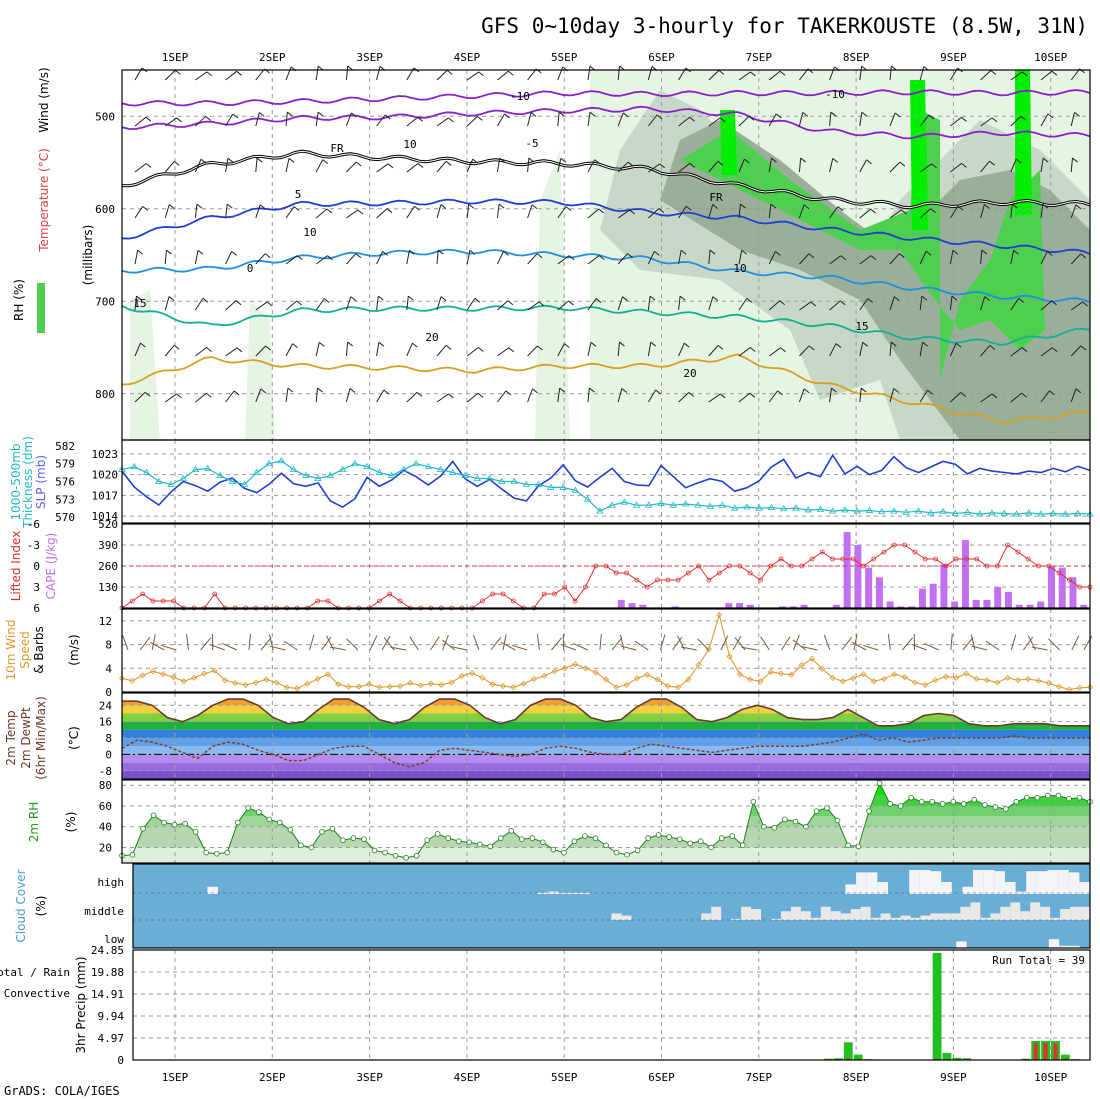 The image size is (1100, 1100). Describe the element at coordinates (272, 57) in the screenshot. I see `date-label-top: 2SEP` at that location.